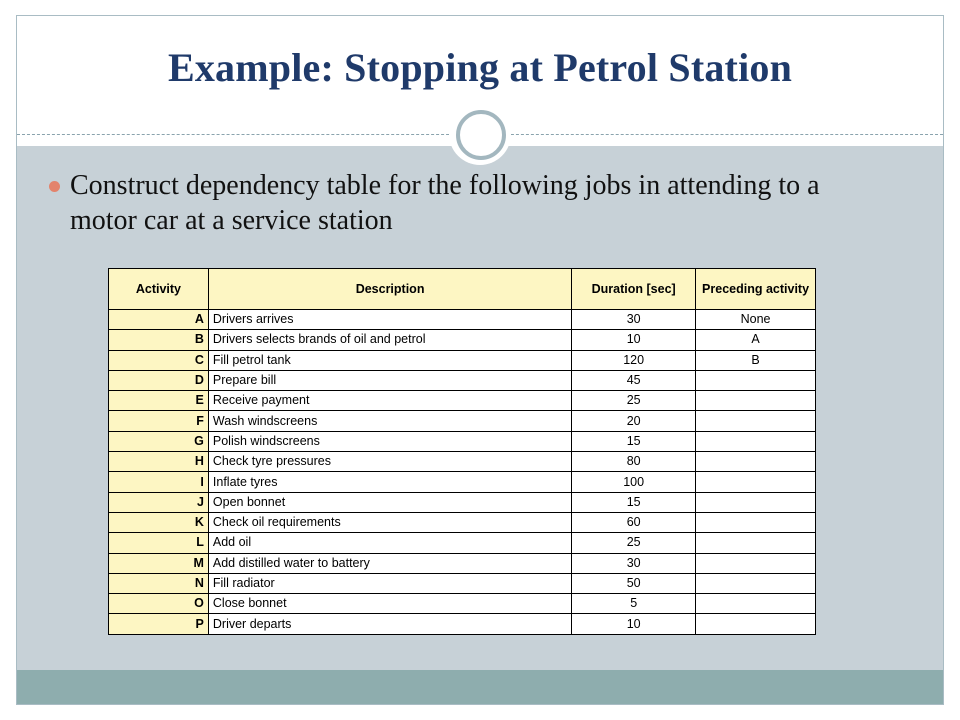 This screenshot has width=960, height=720. Describe the element at coordinates (634, 482) in the screenshot. I see `cell-duration: 100` at that location.